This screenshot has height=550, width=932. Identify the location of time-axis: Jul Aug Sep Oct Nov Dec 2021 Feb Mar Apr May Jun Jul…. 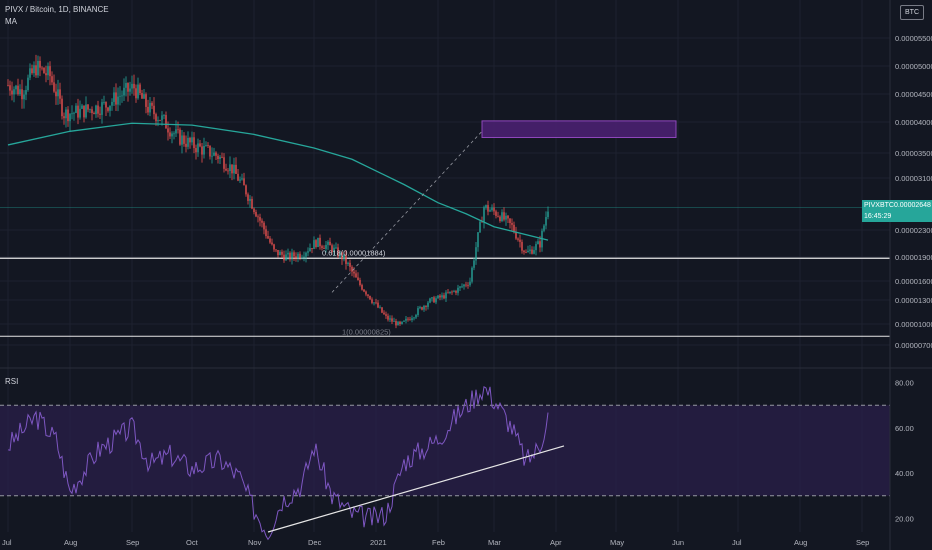
(435, 542).